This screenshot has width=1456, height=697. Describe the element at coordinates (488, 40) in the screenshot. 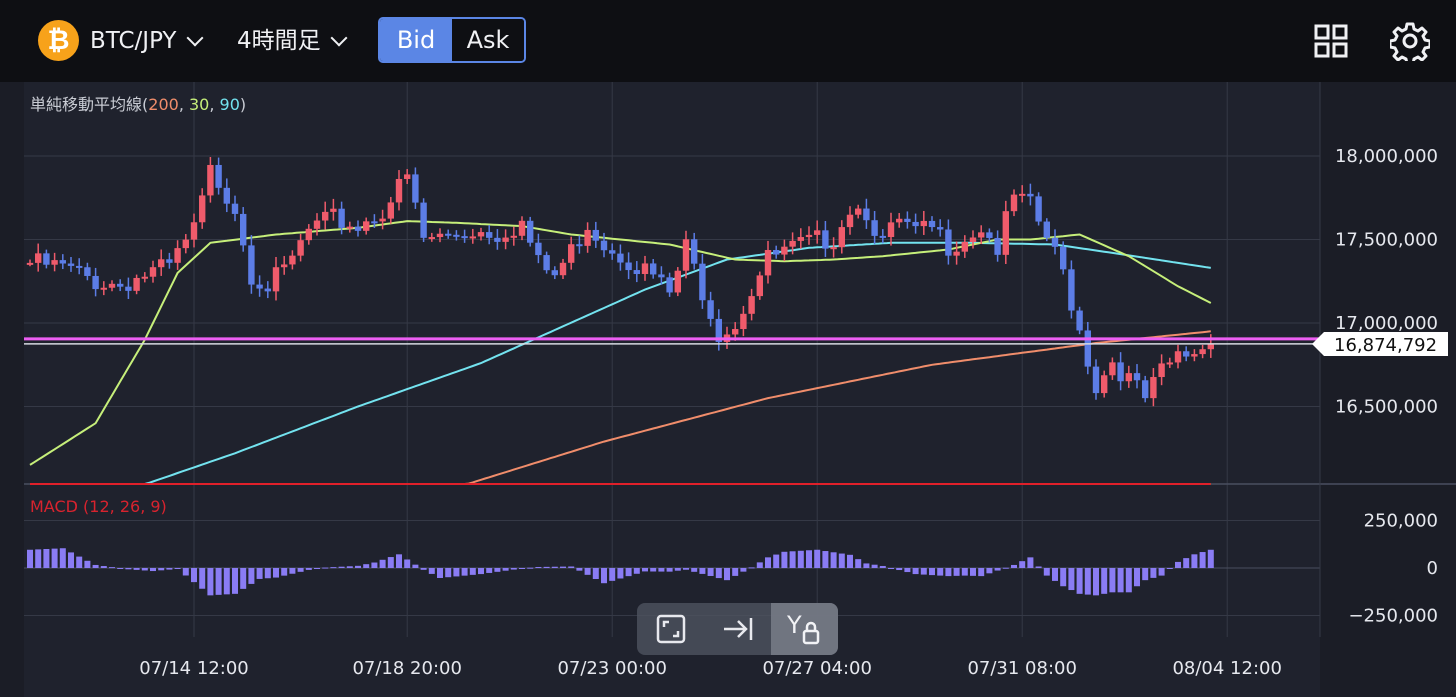

I see `ask-button: Ask` at that location.